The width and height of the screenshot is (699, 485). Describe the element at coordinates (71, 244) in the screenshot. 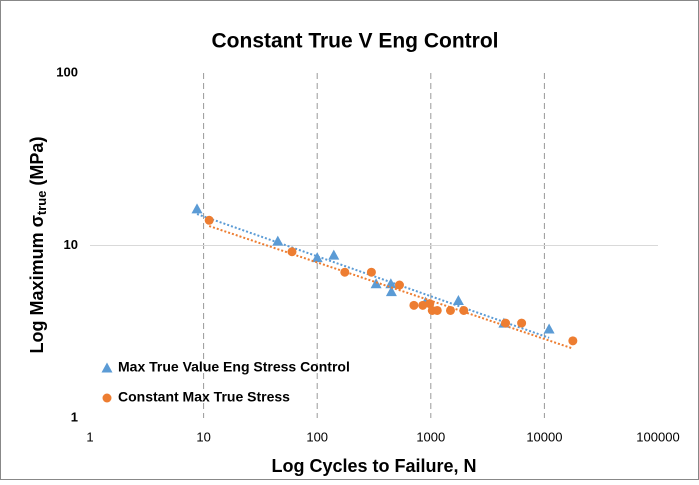

I see `y-tick-label: 10` at that location.